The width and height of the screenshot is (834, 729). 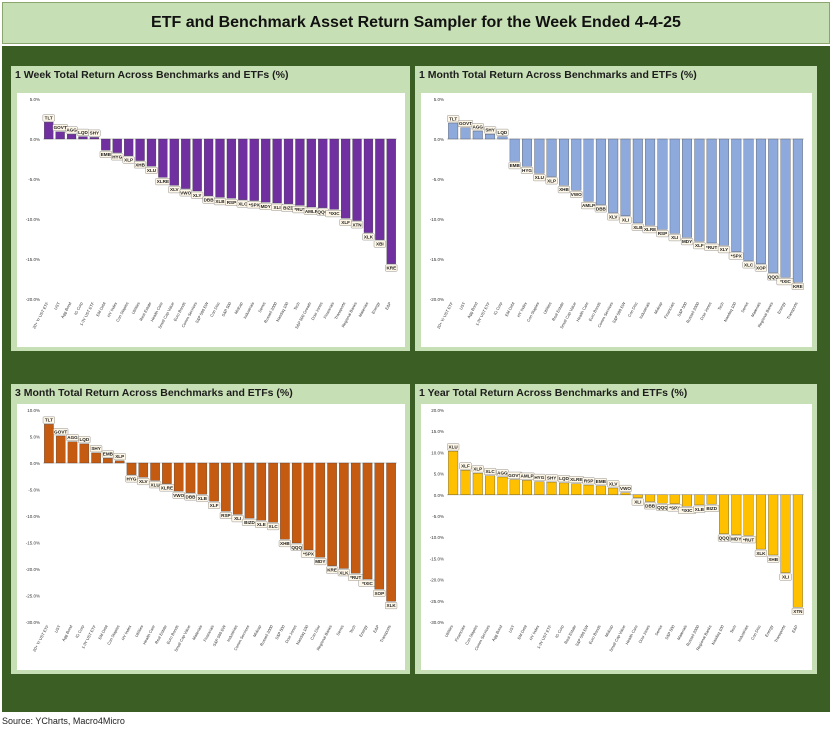 I want to click on data-label: DBB, so click(x=650, y=506).